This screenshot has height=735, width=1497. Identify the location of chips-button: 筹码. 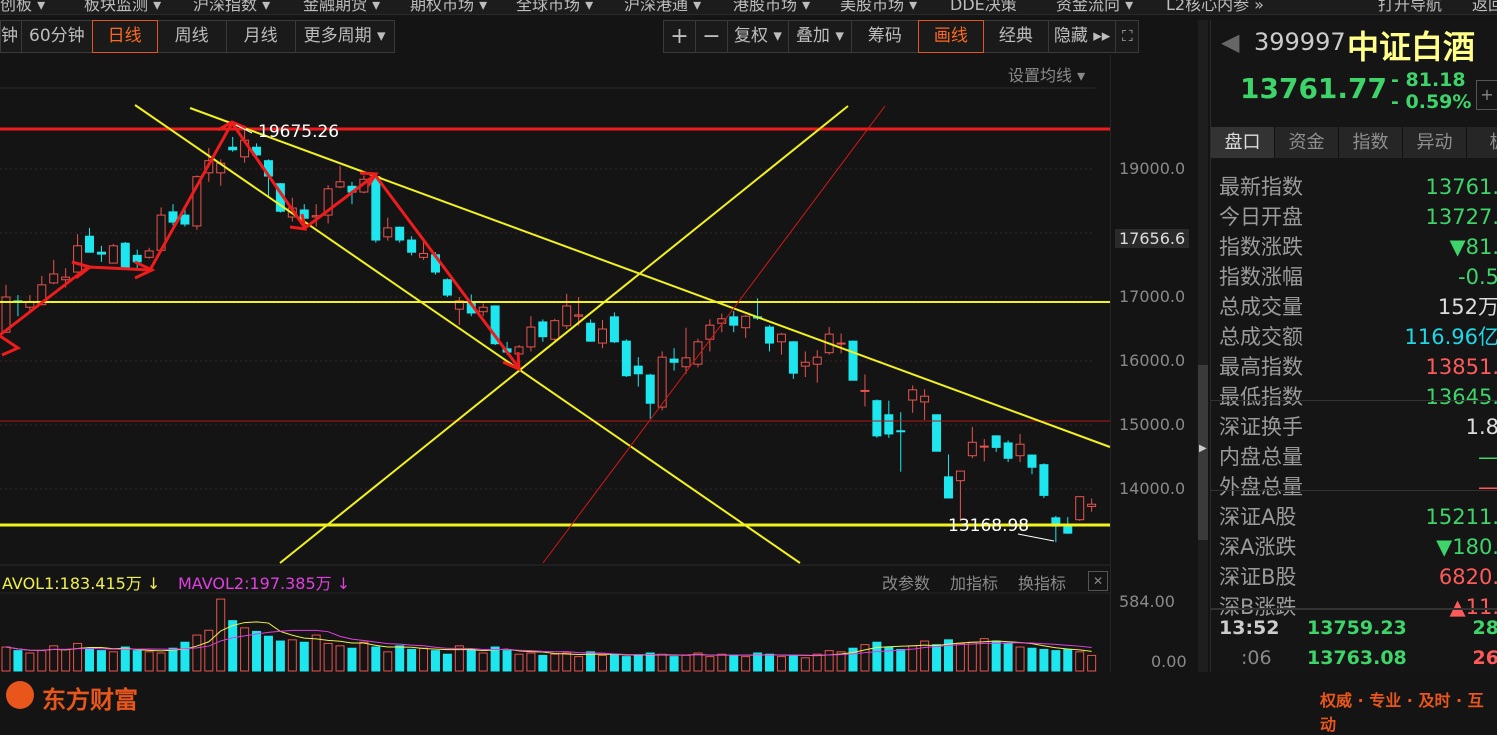
(884, 36).